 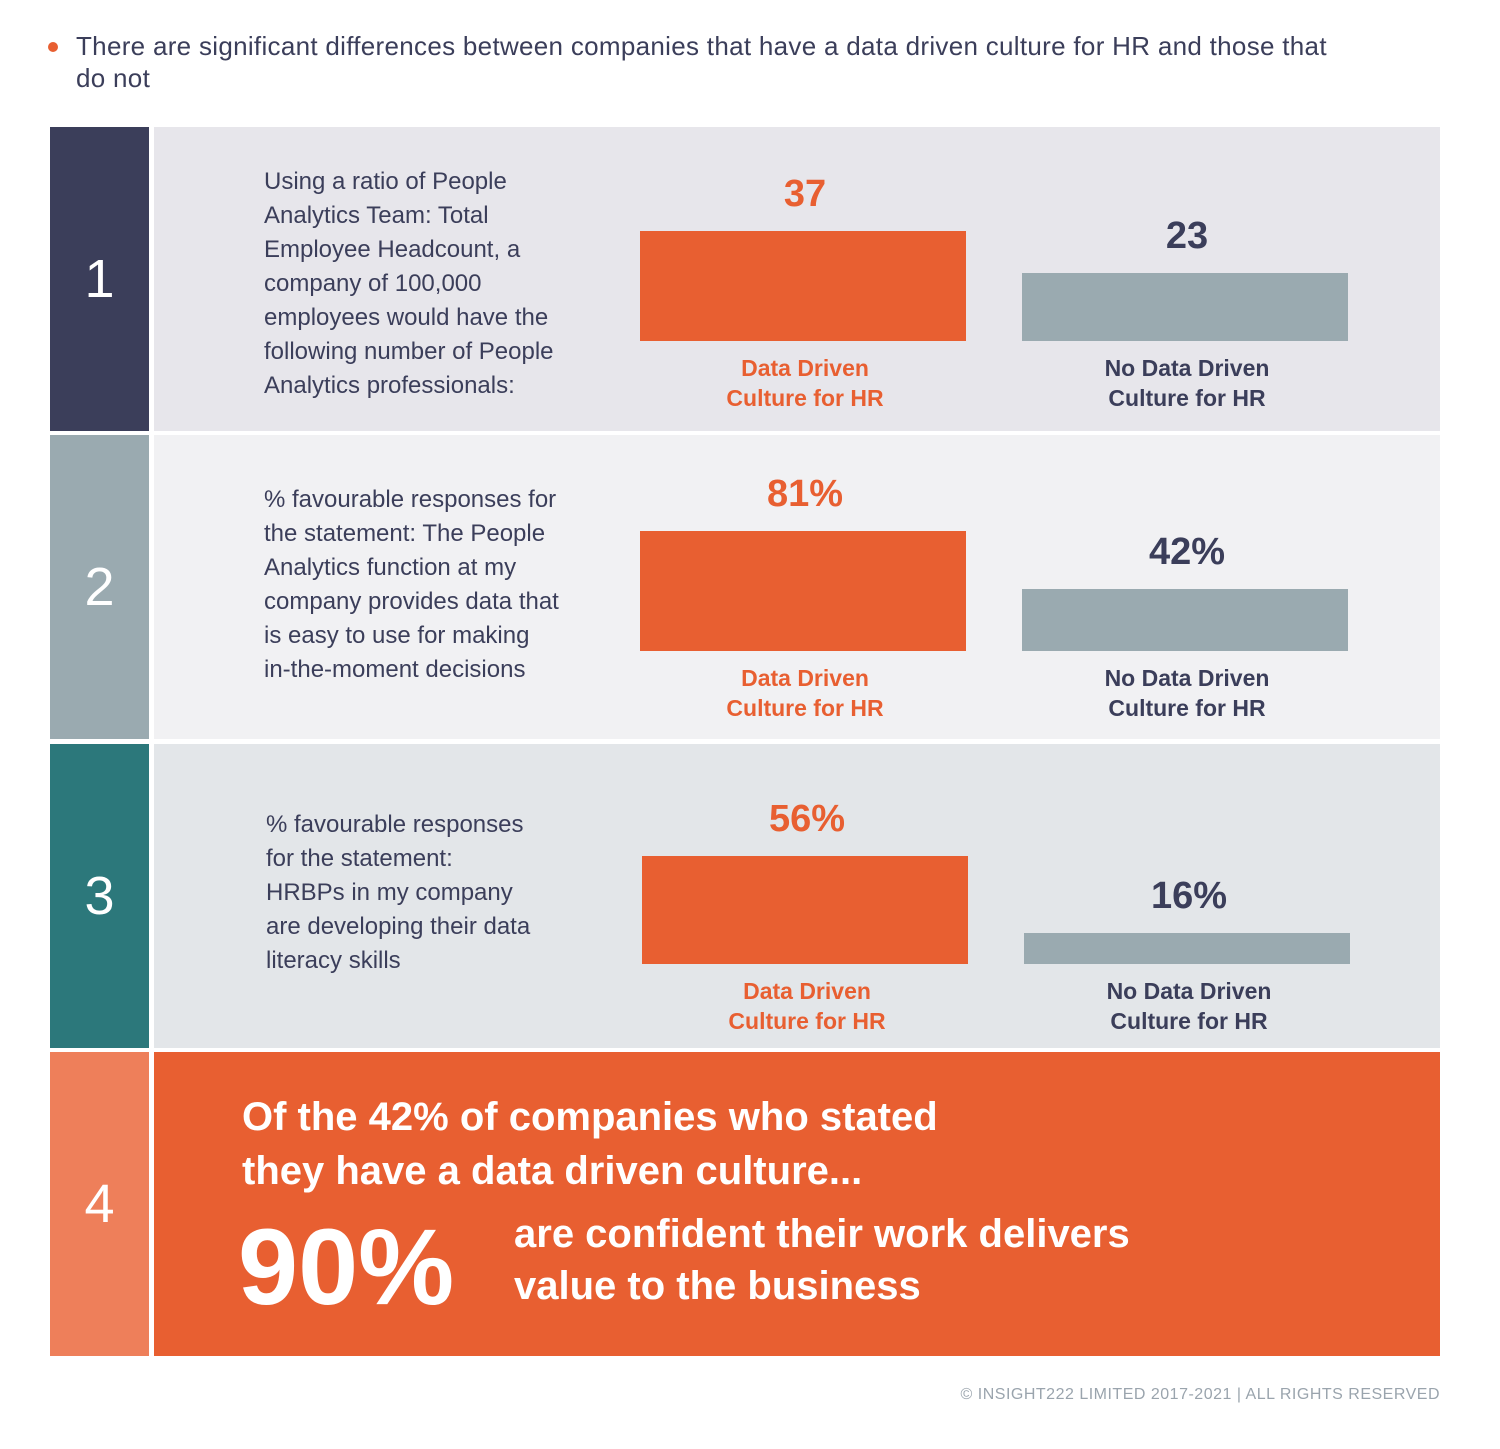 What do you see at coordinates (805, 494) in the screenshot?
I see `bar-value-label: 81%` at bounding box center [805, 494].